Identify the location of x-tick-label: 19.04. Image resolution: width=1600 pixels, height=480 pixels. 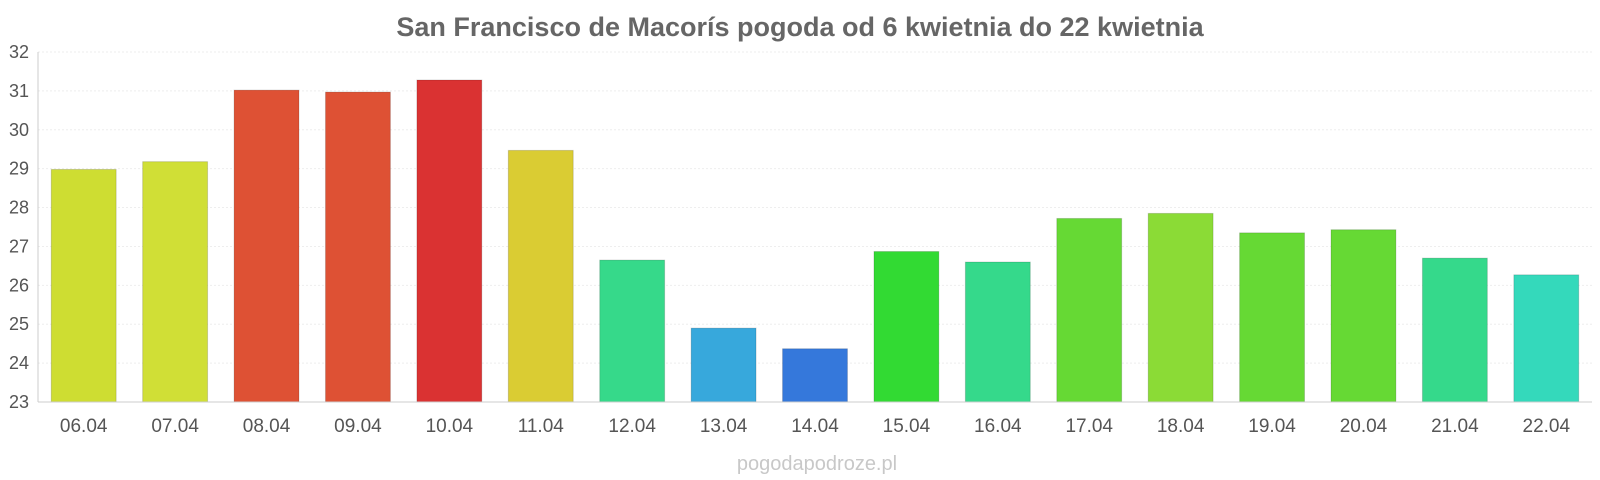
(1272, 426).